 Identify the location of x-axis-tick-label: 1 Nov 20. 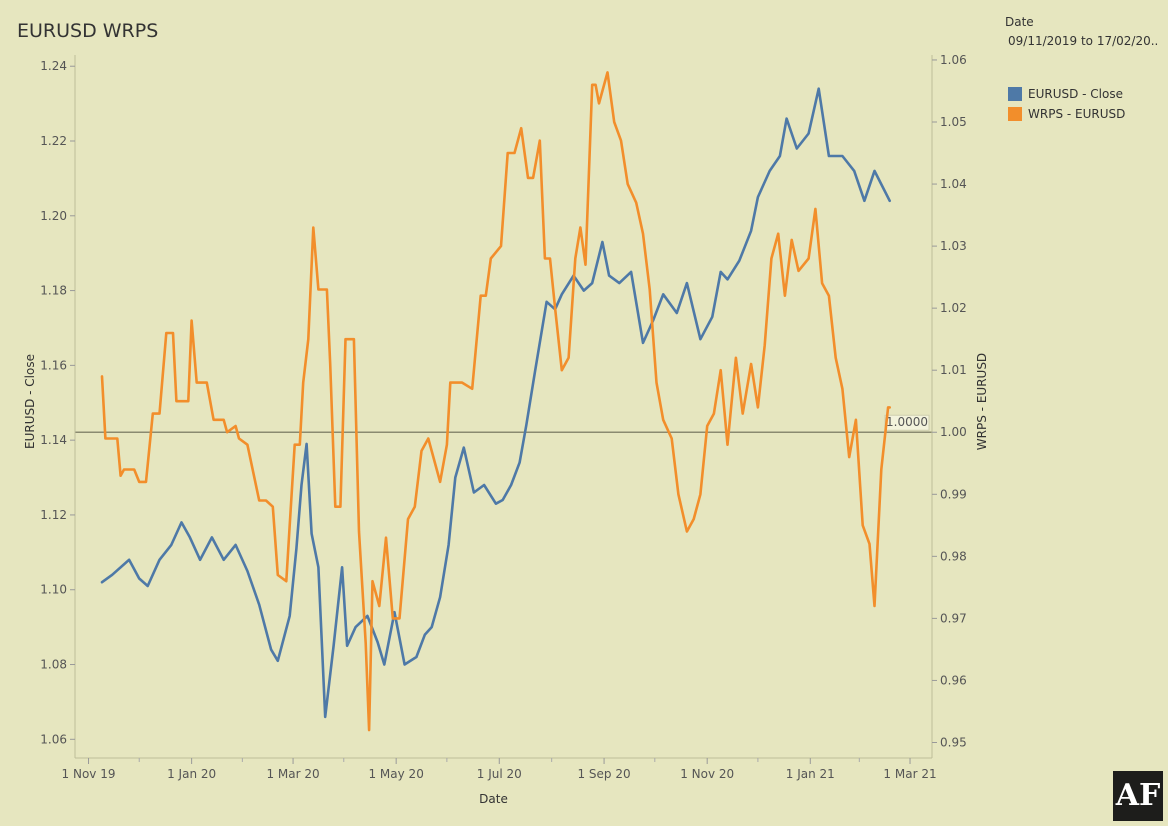
(707, 774).